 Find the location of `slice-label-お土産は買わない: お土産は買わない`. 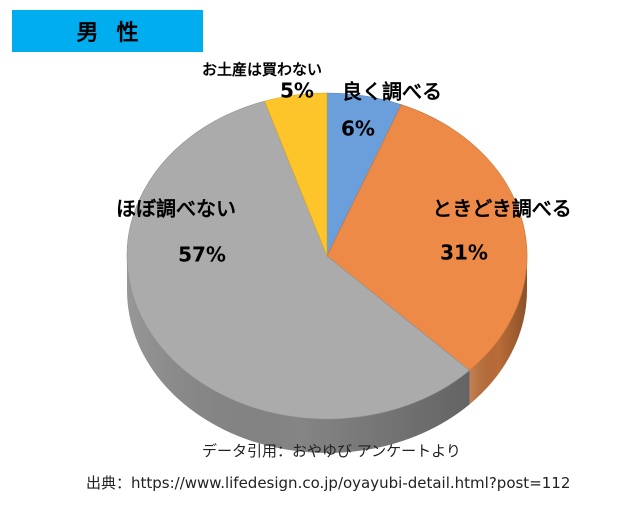

slice-label-お土産は買わない: お土産は買わない is located at coordinates (262, 70).